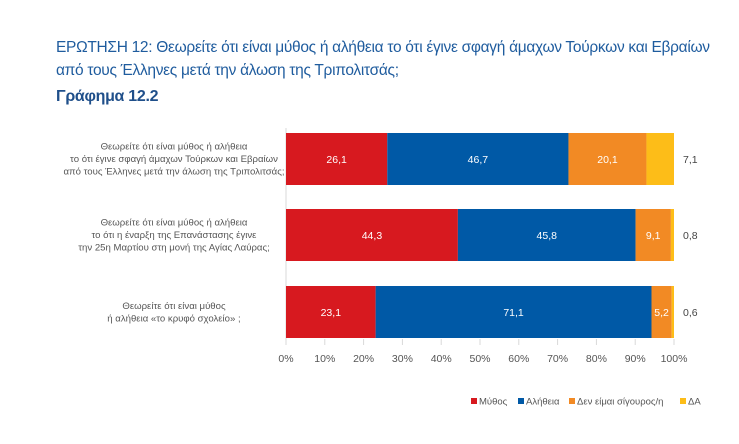 The height and width of the screenshot is (444, 739). I want to click on x-tick-label: 0%, so click(285, 359).